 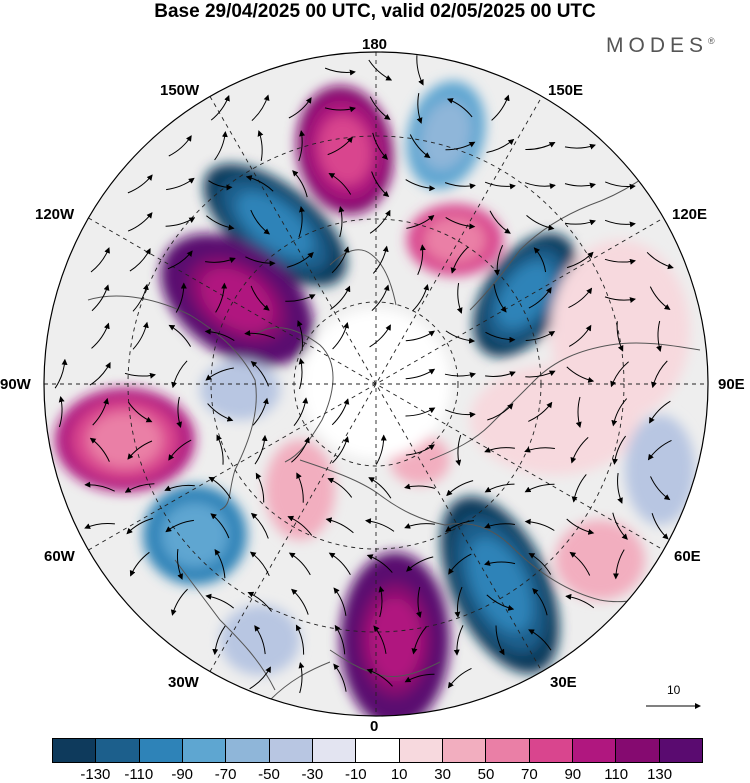 What do you see at coordinates (139, 774) in the screenshot?
I see `colorbar-tick-label: -110` at bounding box center [139, 774].